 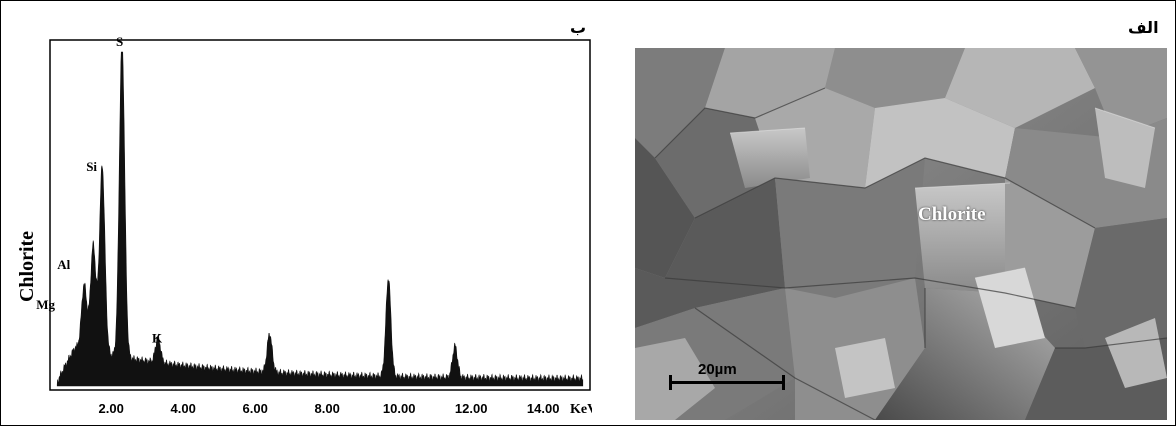 What do you see at coordinates (157, 338) in the screenshot?
I see `element-label-k: K` at bounding box center [157, 338].